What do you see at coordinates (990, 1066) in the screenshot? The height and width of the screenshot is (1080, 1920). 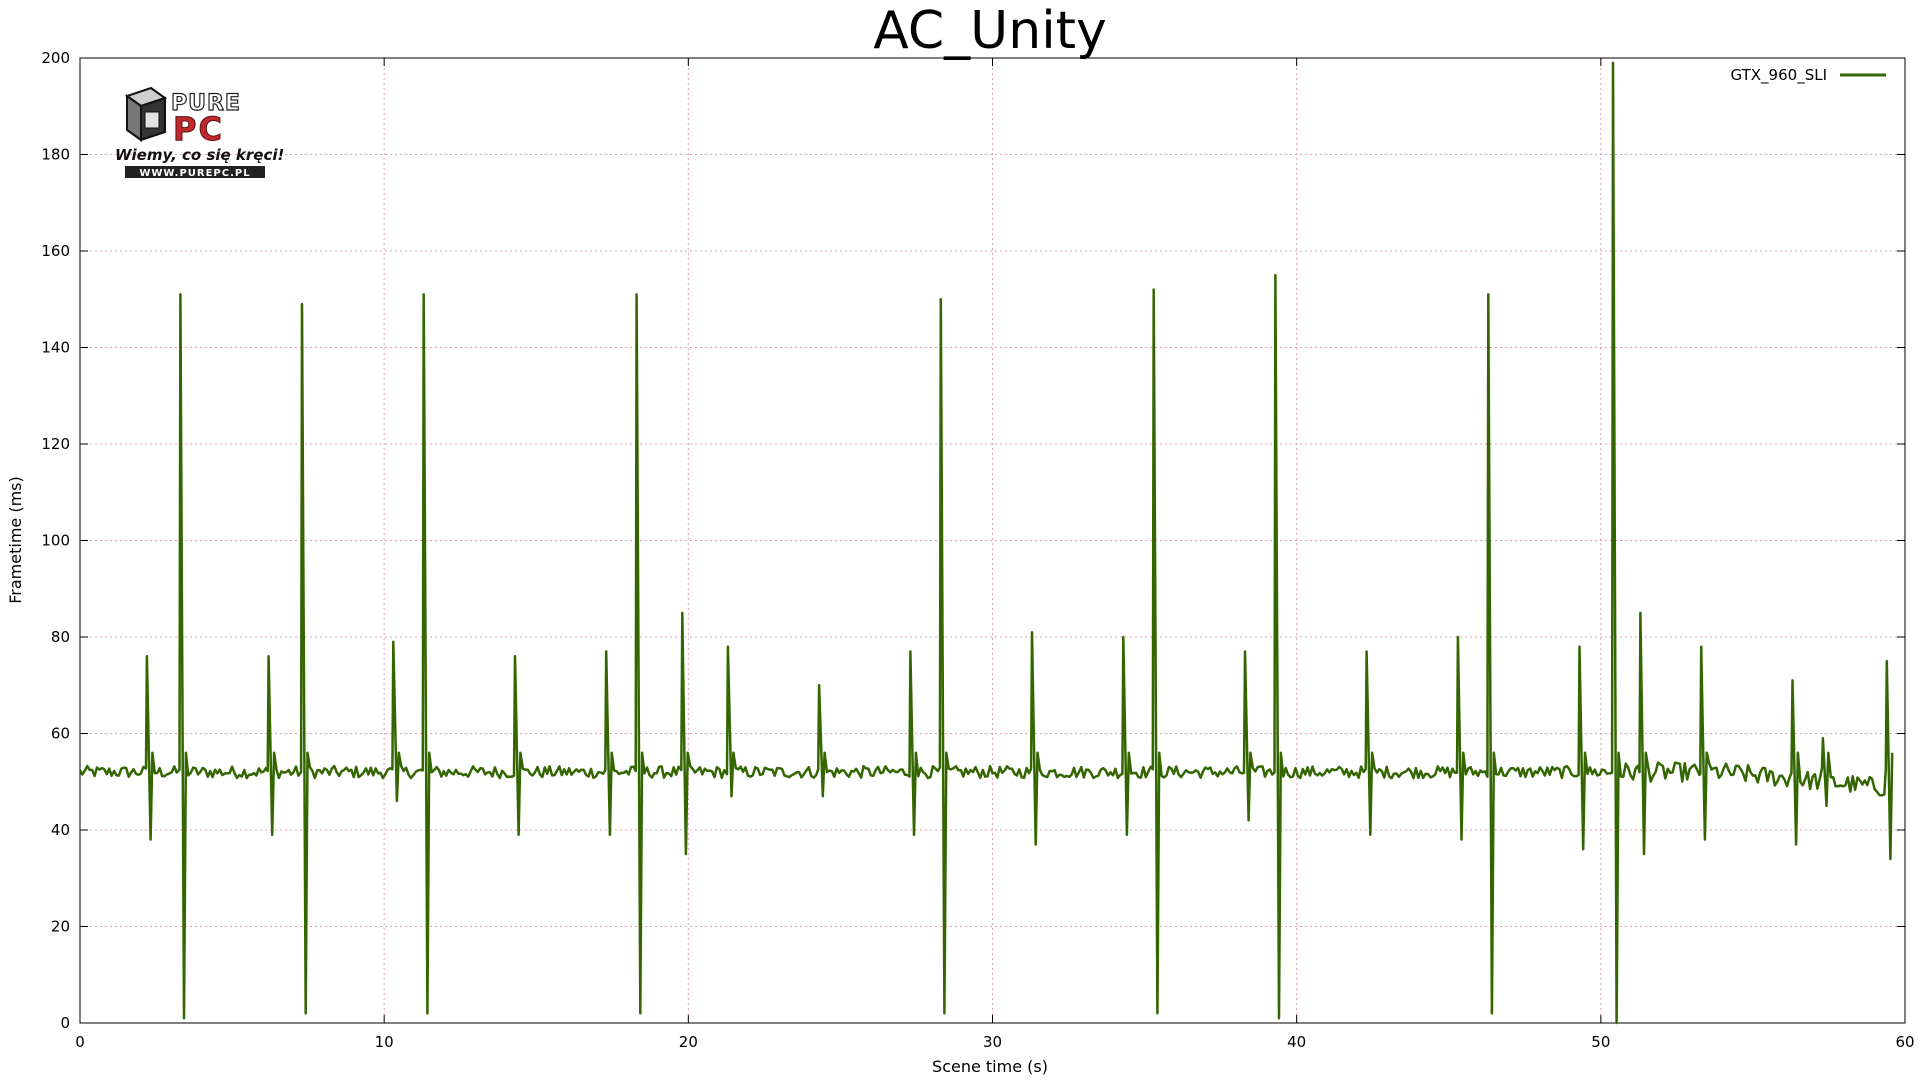 I see `x-axis-title: Scene time (s)` at bounding box center [990, 1066].